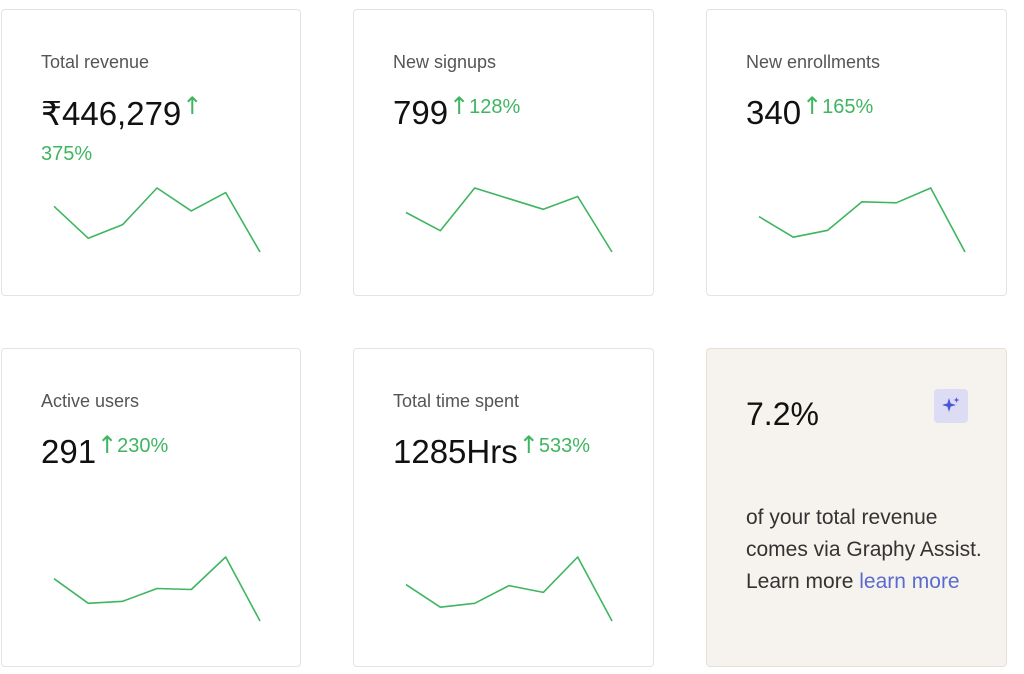  Describe the element at coordinates (848, 107) in the screenshot. I see `change-percent: 165%` at that location.